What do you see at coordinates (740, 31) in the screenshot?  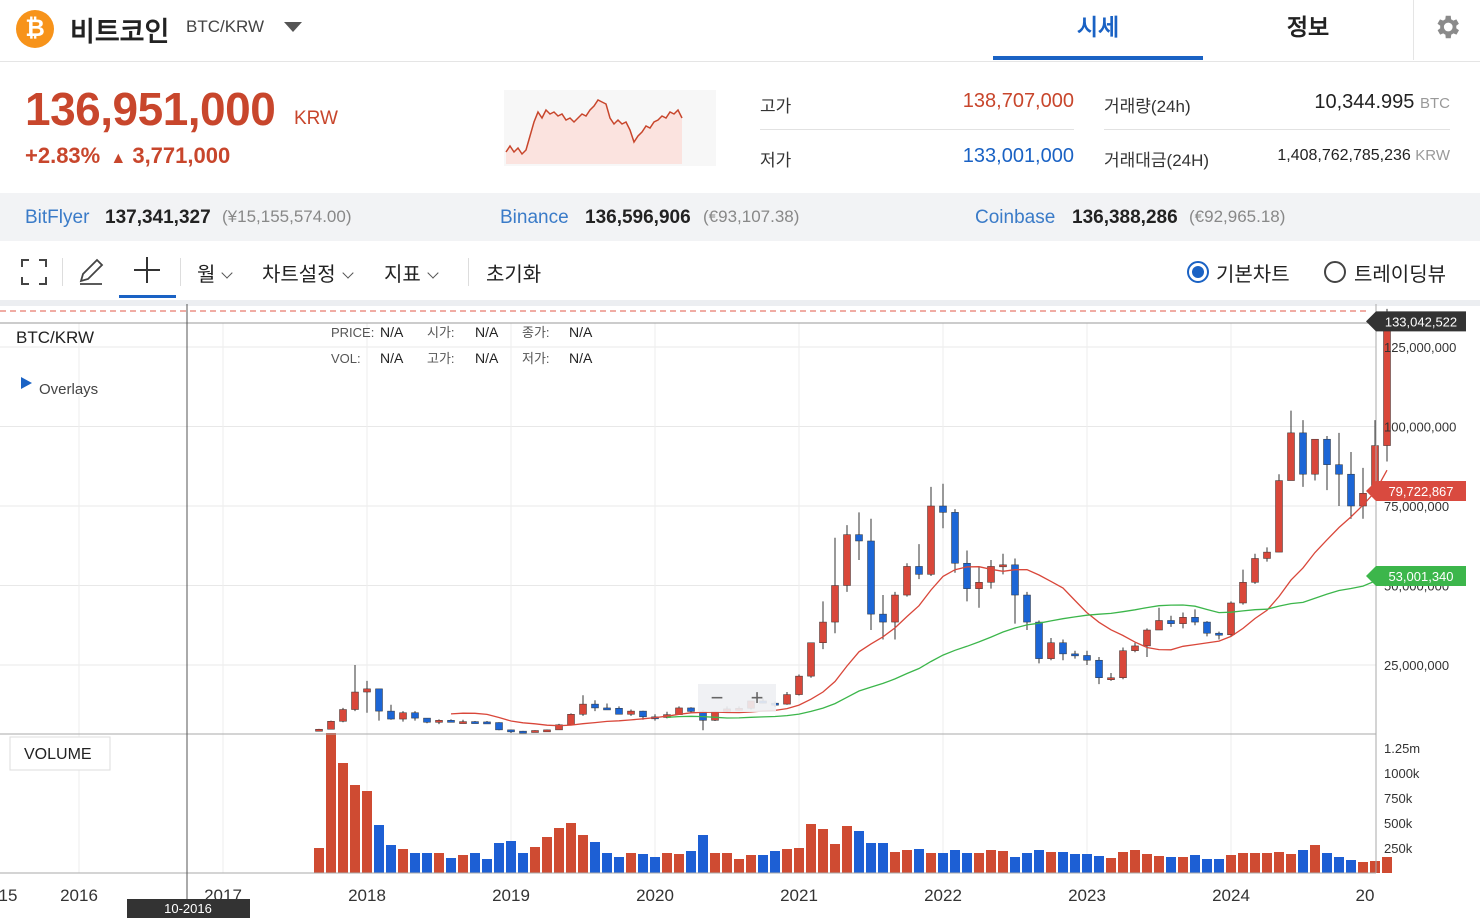 I see `header: ₿ 비트코인 BTC/KRW 시세 정보` at bounding box center [740, 31].